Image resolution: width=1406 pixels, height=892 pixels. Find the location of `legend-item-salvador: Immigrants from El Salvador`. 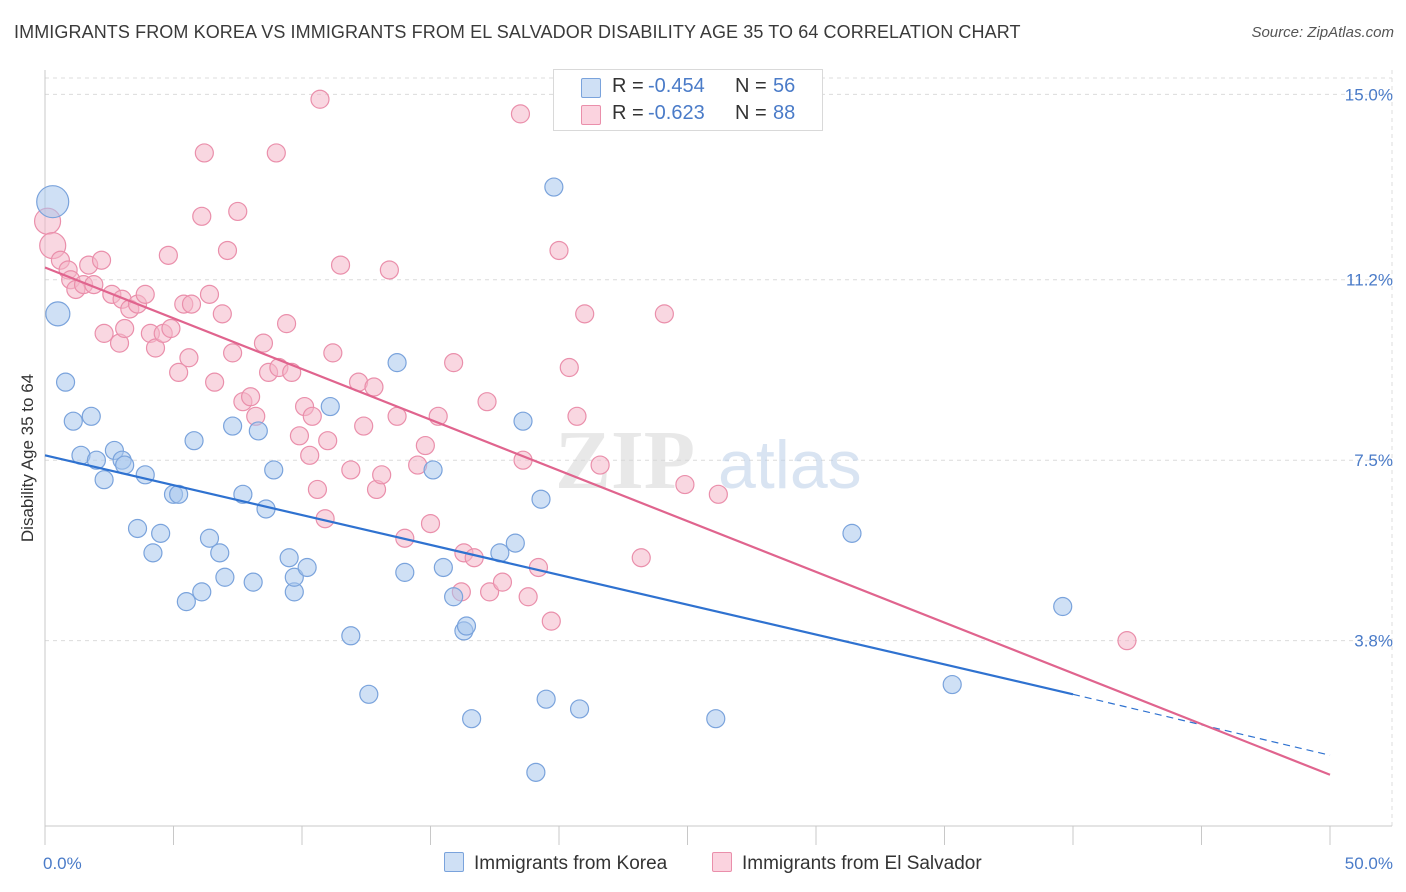

legend-item-salvador: Immigrants from El Salvador is located at coordinates (847, 863).